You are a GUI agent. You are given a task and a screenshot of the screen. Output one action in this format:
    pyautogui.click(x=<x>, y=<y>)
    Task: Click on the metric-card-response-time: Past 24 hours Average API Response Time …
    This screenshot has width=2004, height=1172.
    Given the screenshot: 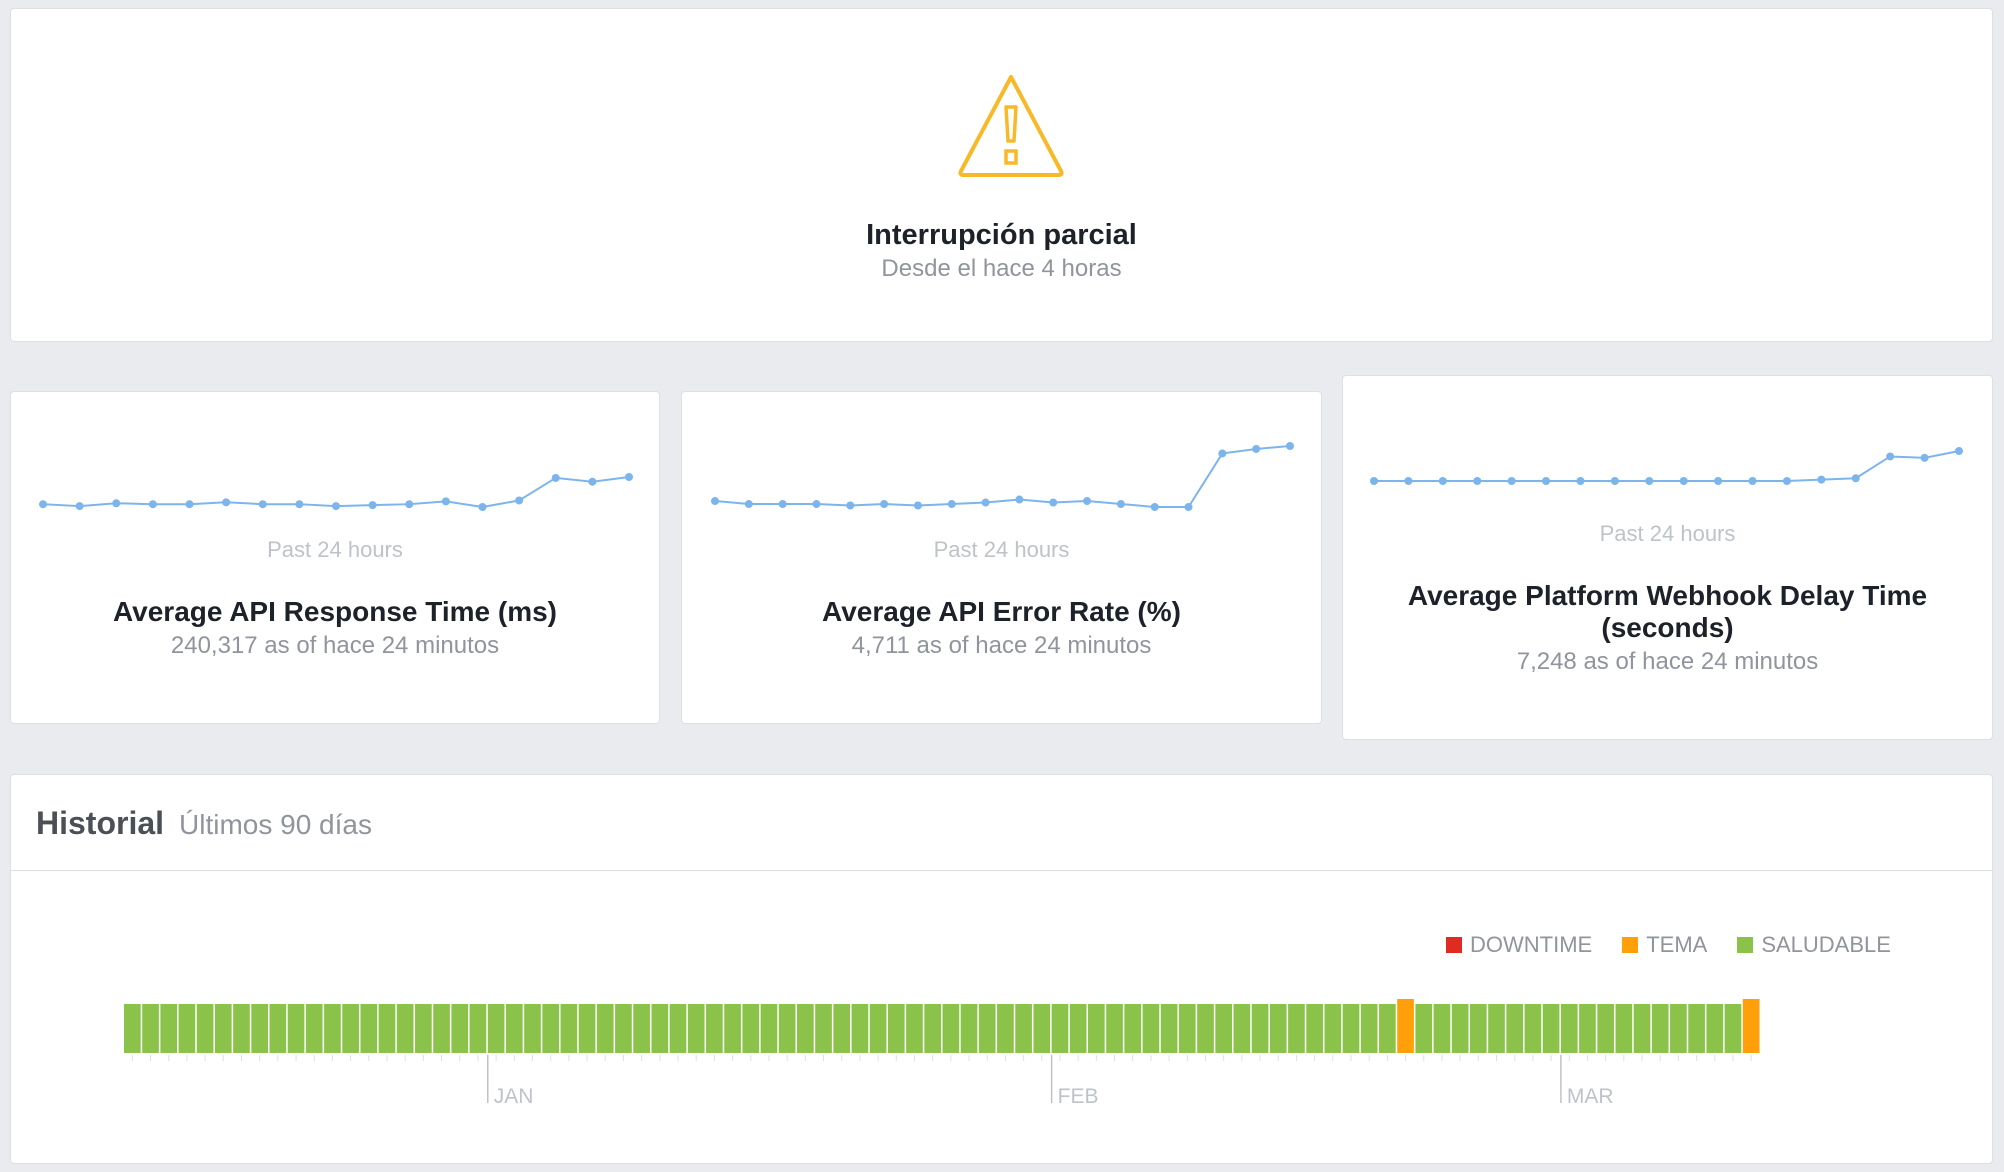 What is the action you would take?
    pyautogui.click(x=335, y=557)
    